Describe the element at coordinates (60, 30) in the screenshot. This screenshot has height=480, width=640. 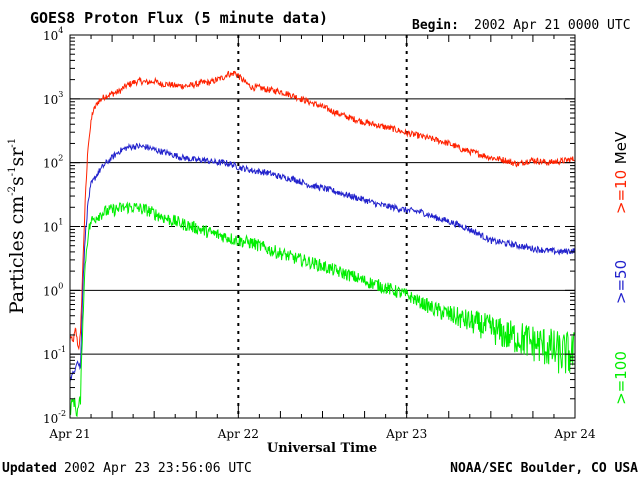
I see `y-tick-exponent: 4` at that location.